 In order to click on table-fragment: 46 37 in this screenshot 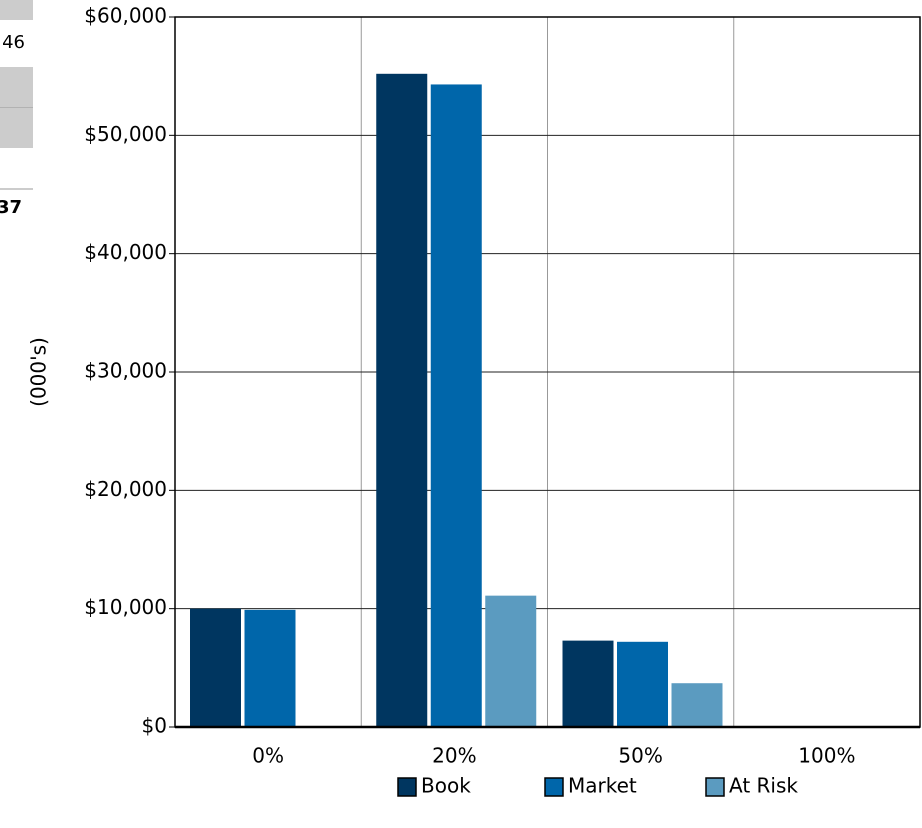, I will do `click(16, 109)`.